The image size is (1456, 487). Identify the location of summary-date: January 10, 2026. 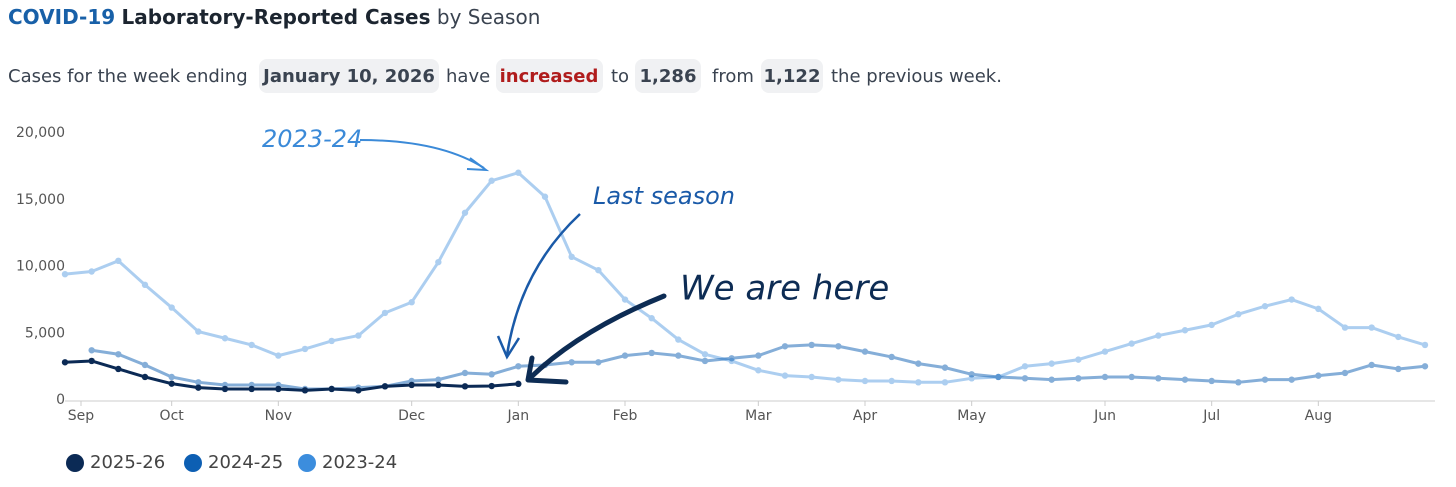
(348, 76).